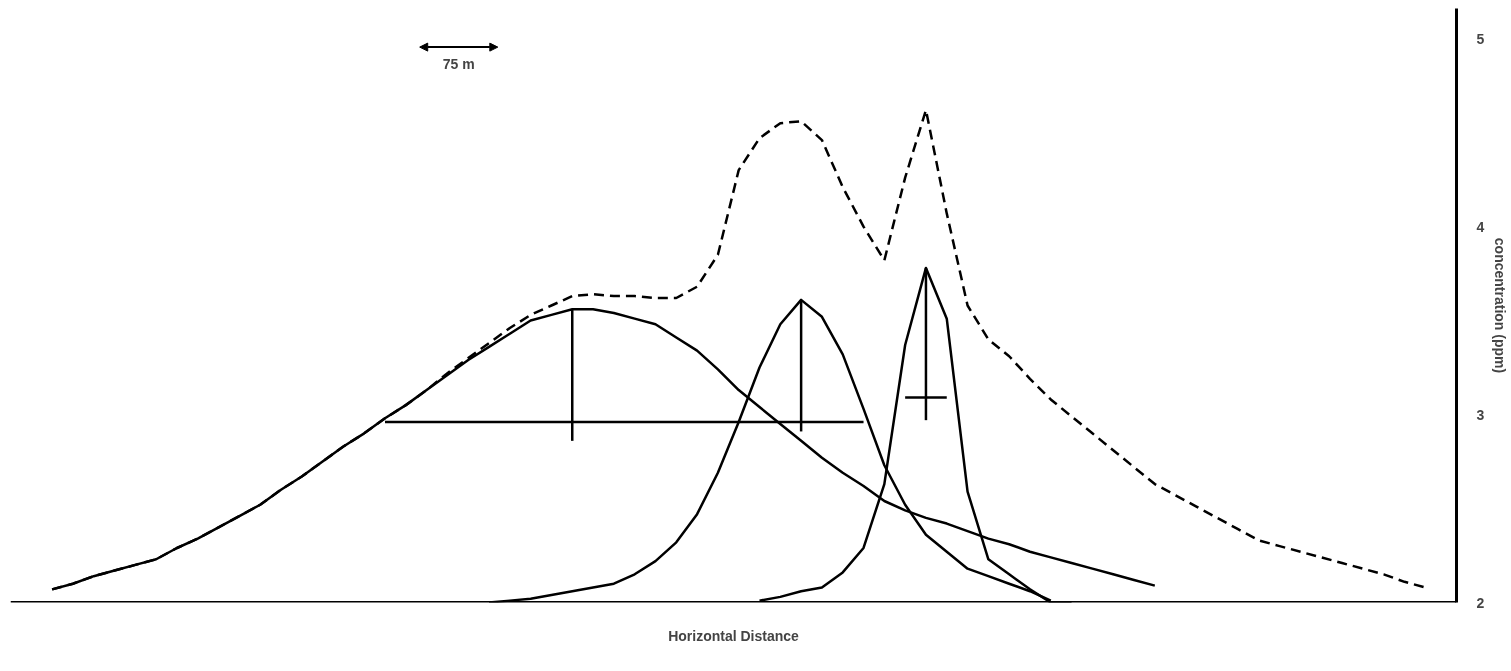 The image size is (1511, 671). Describe the element at coordinates (458, 64) in the screenshot. I see `annotation: 75 m` at that location.